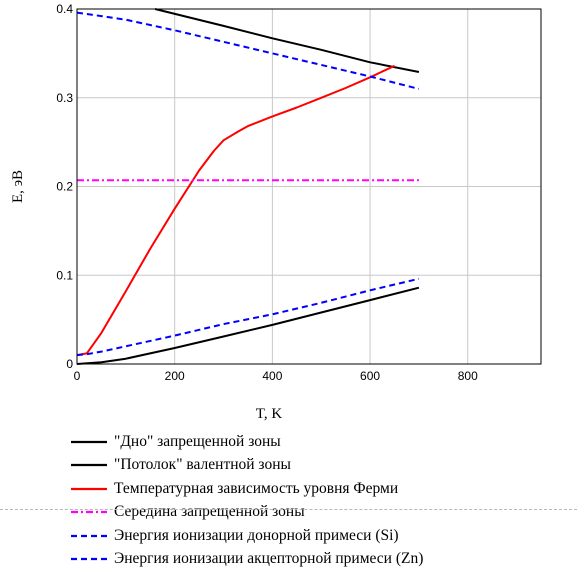 This screenshot has height=582, width=577. Describe the element at coordinates (69, 364) in the screenshot. I see `y-tick-label: 0` at that location.